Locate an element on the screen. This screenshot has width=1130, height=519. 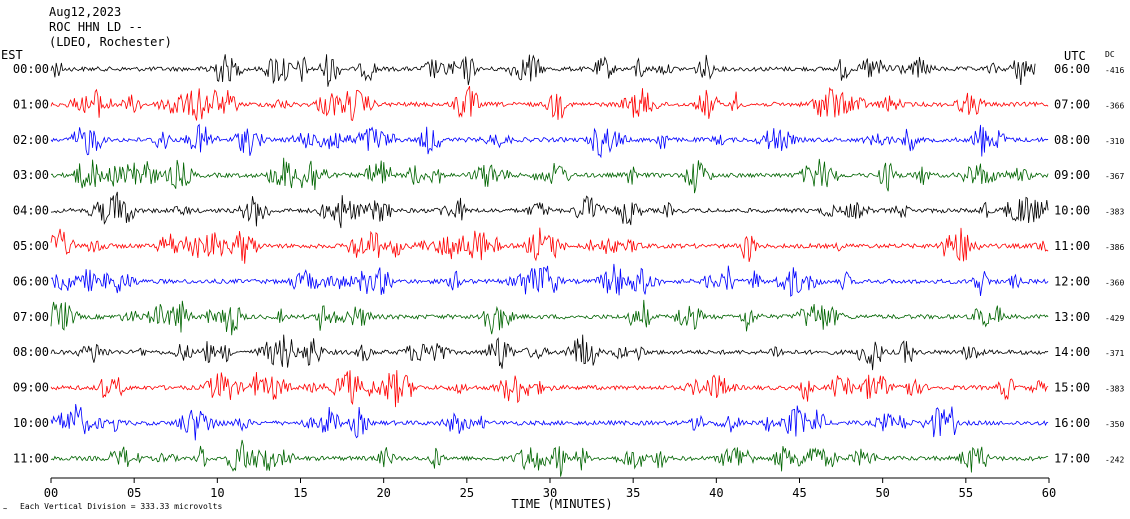
x-tick-label: 00 is located at coordinates (51, 493).